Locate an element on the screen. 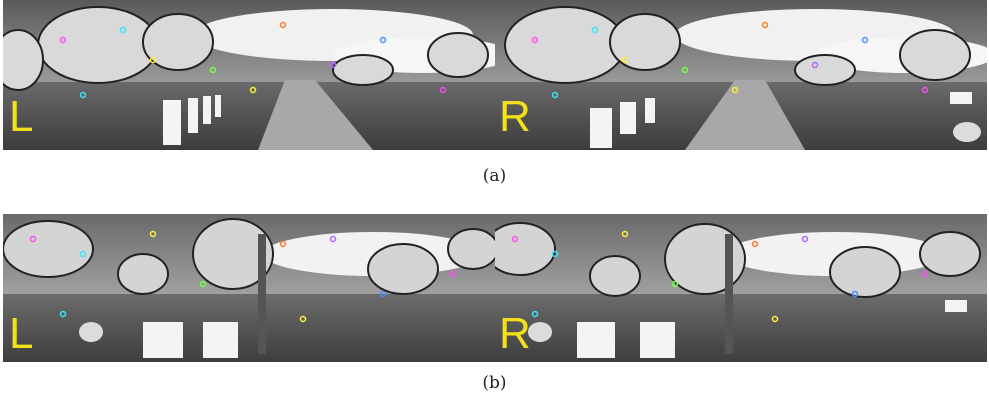 Image resolution: width=989 pixels, height=397 pixels. eye-label-right-a: R is located at coordinates (515, 116).